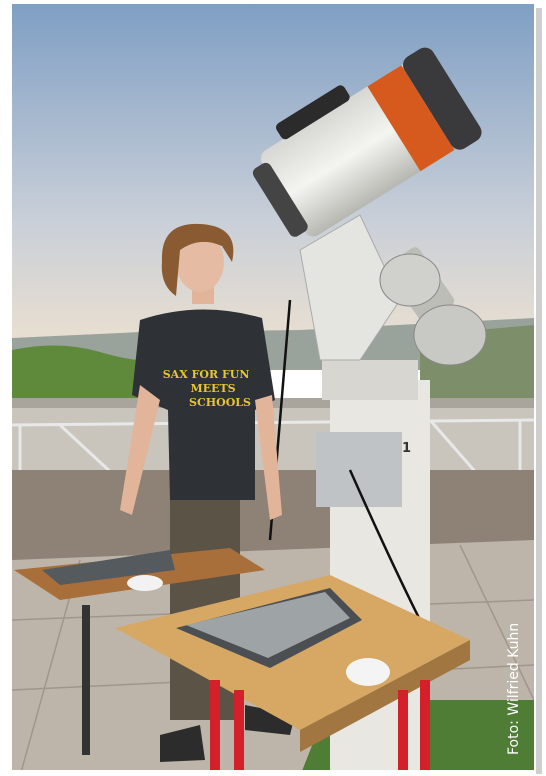 This screenshot has height=776, width=546. I want to click on mouse-front, so click(368, 672).